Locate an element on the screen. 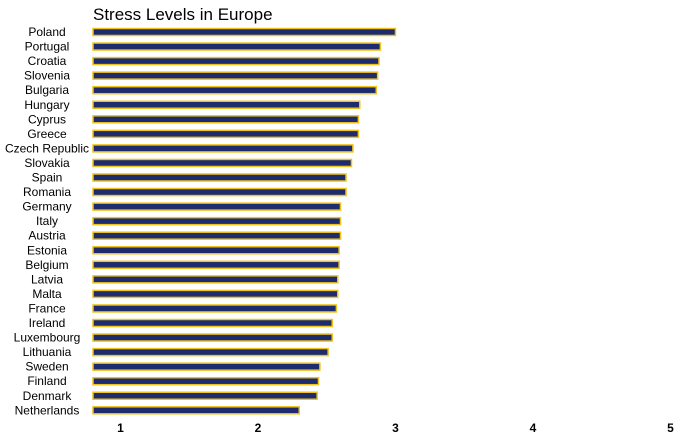 The width and height of the screenshot is (700, 432). category-label: Denmark is located at coordinates (48, 396).